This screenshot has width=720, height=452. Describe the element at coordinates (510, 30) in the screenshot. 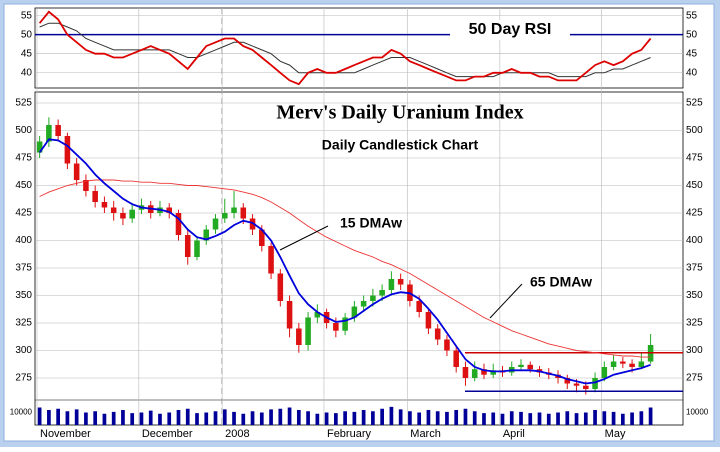

I see `rsi-title-bg` at that location.